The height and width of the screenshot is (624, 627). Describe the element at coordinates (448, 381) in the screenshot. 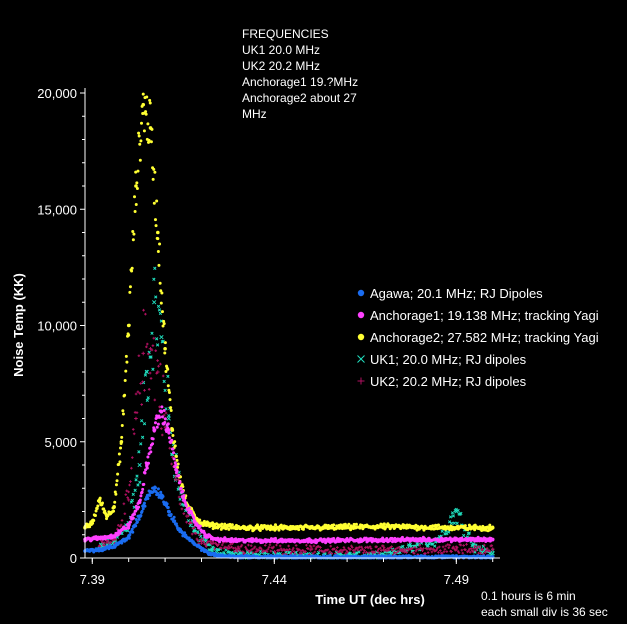

I see `legend-label: UK2; 20.2 MHz; RJ dipoles` at that location.